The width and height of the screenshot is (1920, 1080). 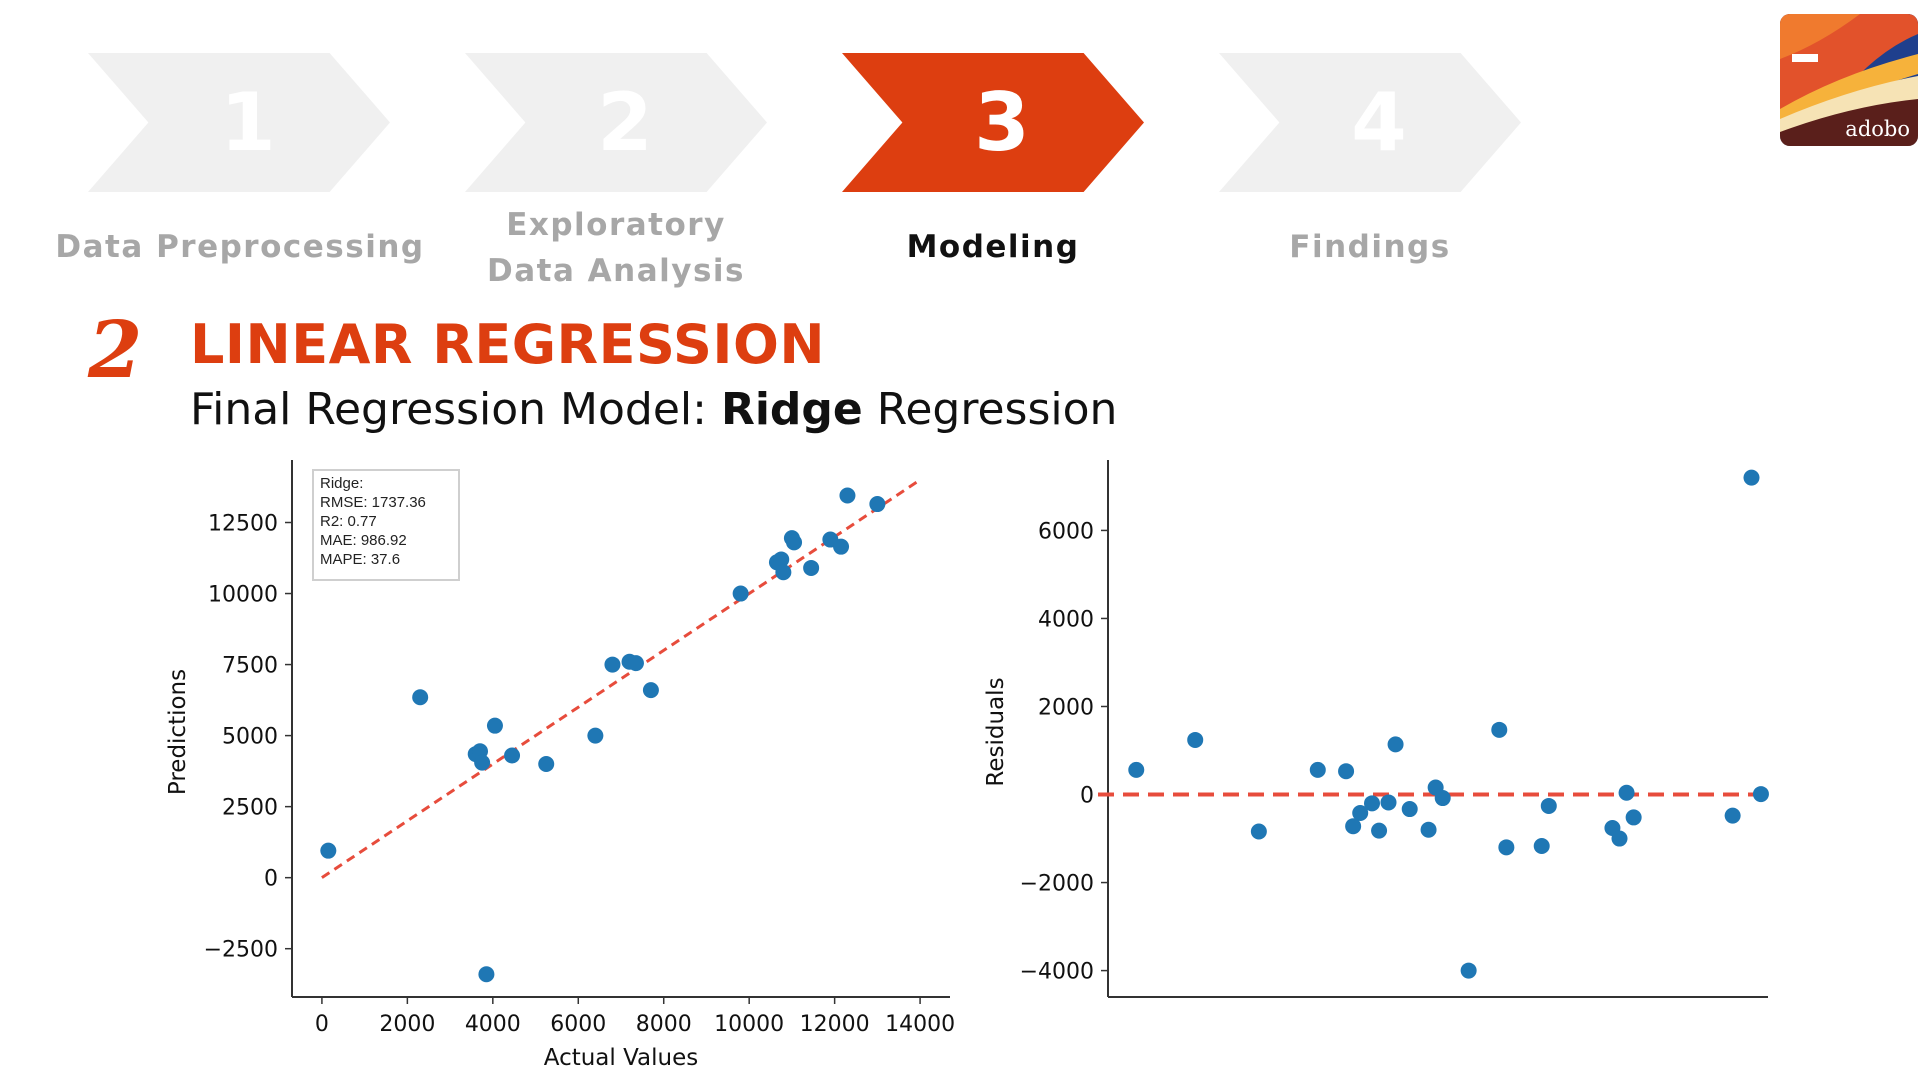 What do you see at coordinates (407, 1024) in the screenshot?
I see `x-tick-label: 2000` at bounding box center [407, 1024].